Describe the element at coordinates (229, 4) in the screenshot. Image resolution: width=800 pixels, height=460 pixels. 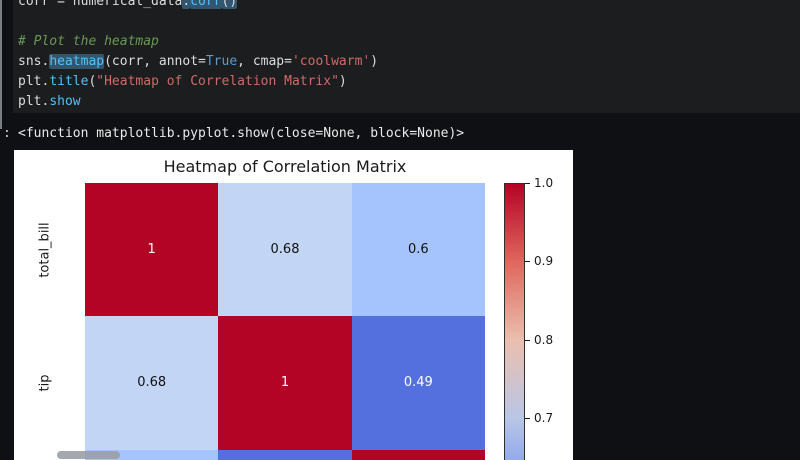
I see `code-token: ()` at that location.